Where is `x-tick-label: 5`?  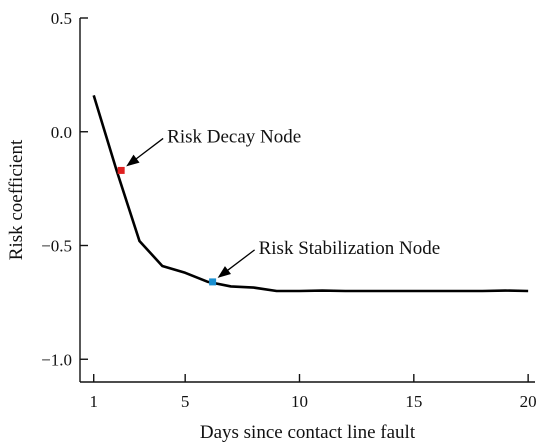 x-tick-label: 5 is located at coordinates (185, 401).